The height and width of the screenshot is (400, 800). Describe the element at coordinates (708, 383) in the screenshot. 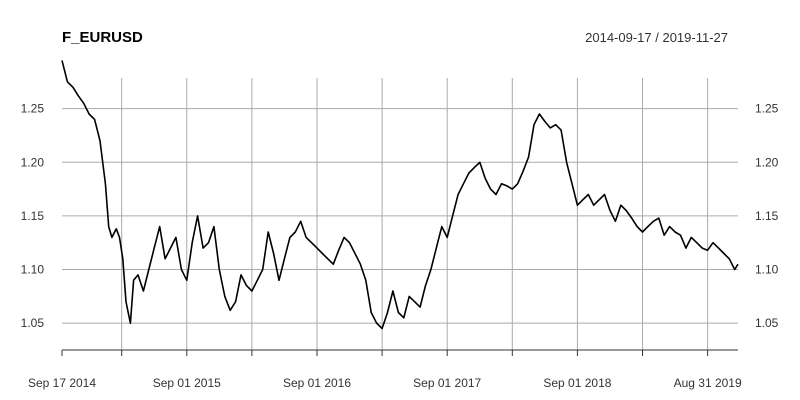

I see `x-tick-label: Aug 31 2019` at that location.